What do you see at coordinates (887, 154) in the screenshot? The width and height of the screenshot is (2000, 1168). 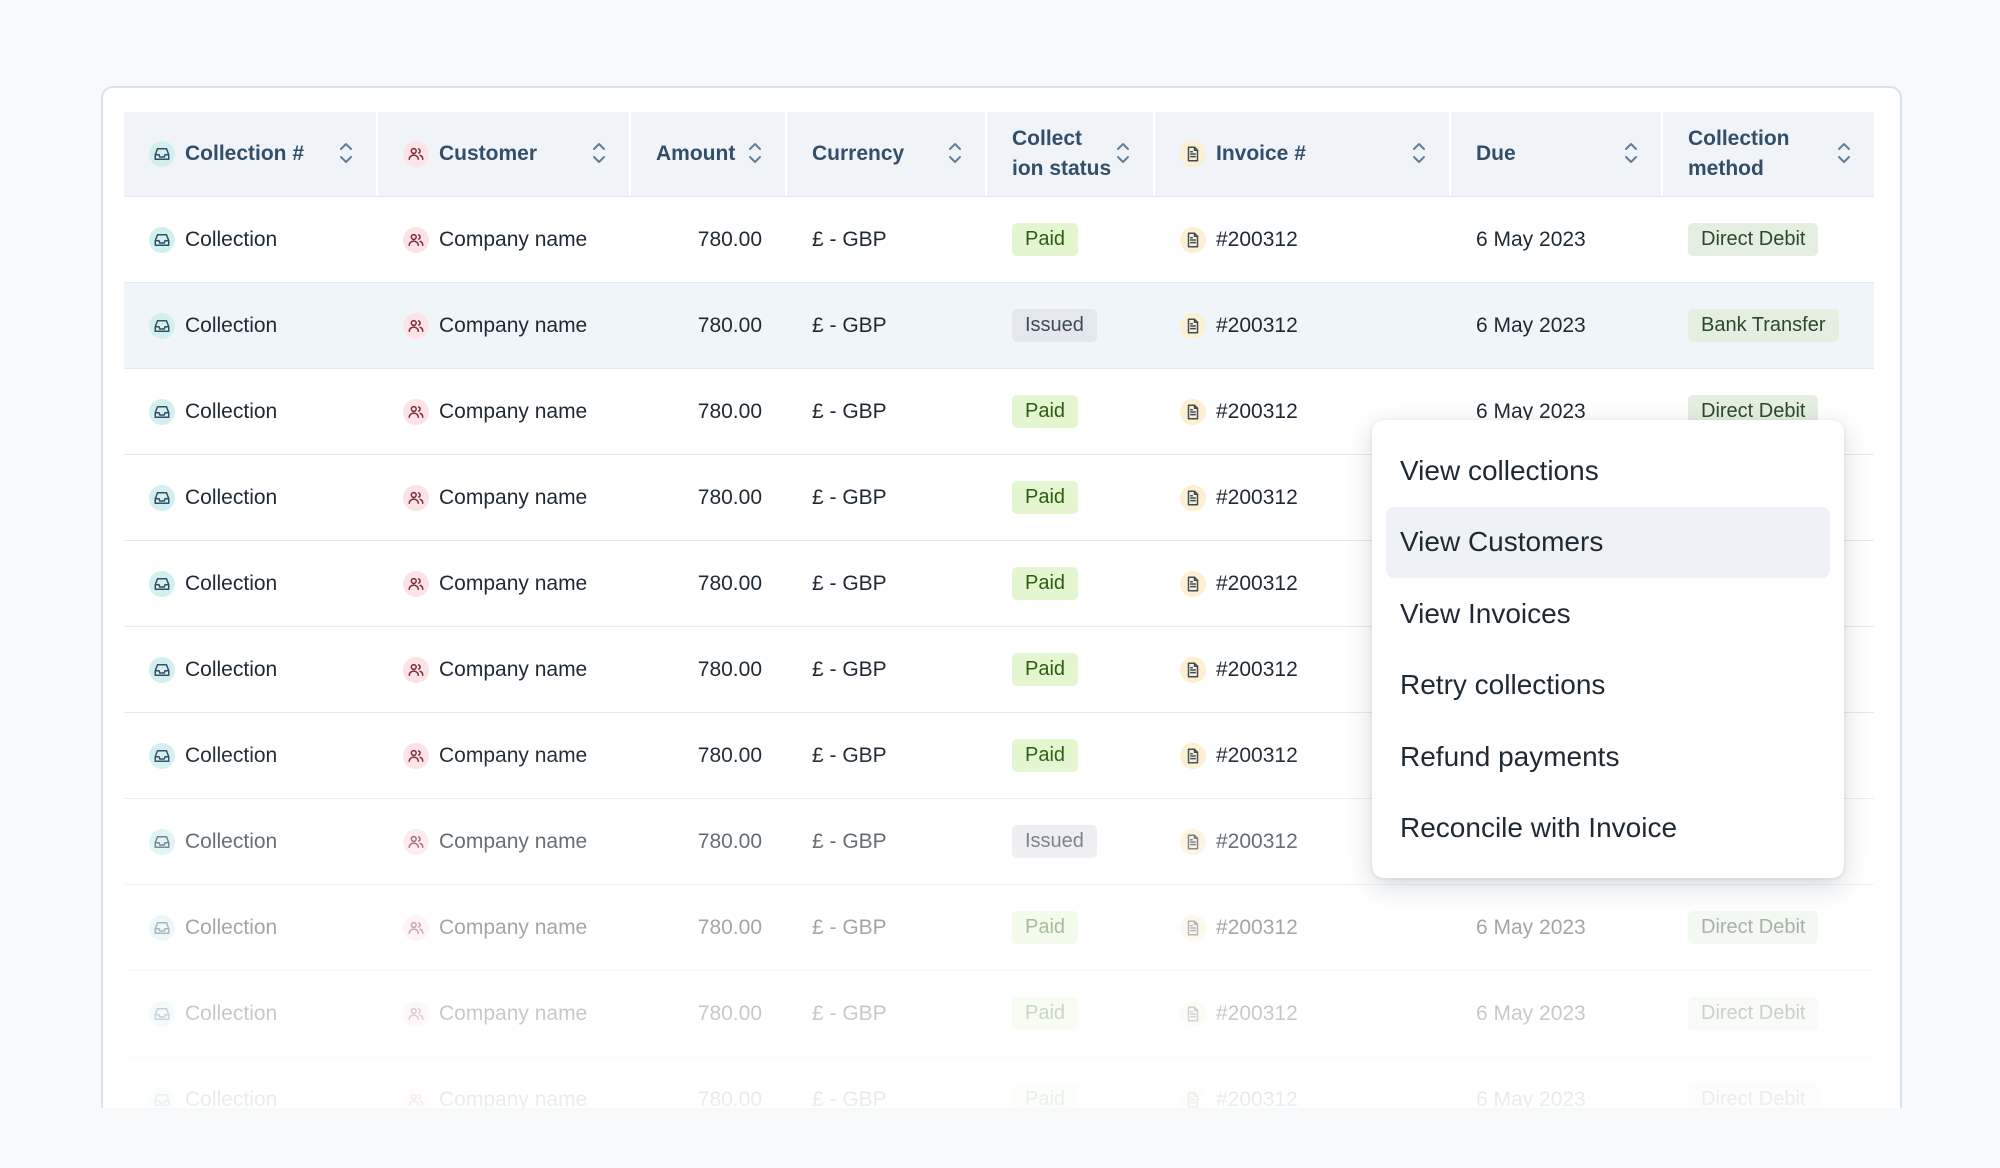 I see `column-header: Currency` at bounding box center [887, 154].